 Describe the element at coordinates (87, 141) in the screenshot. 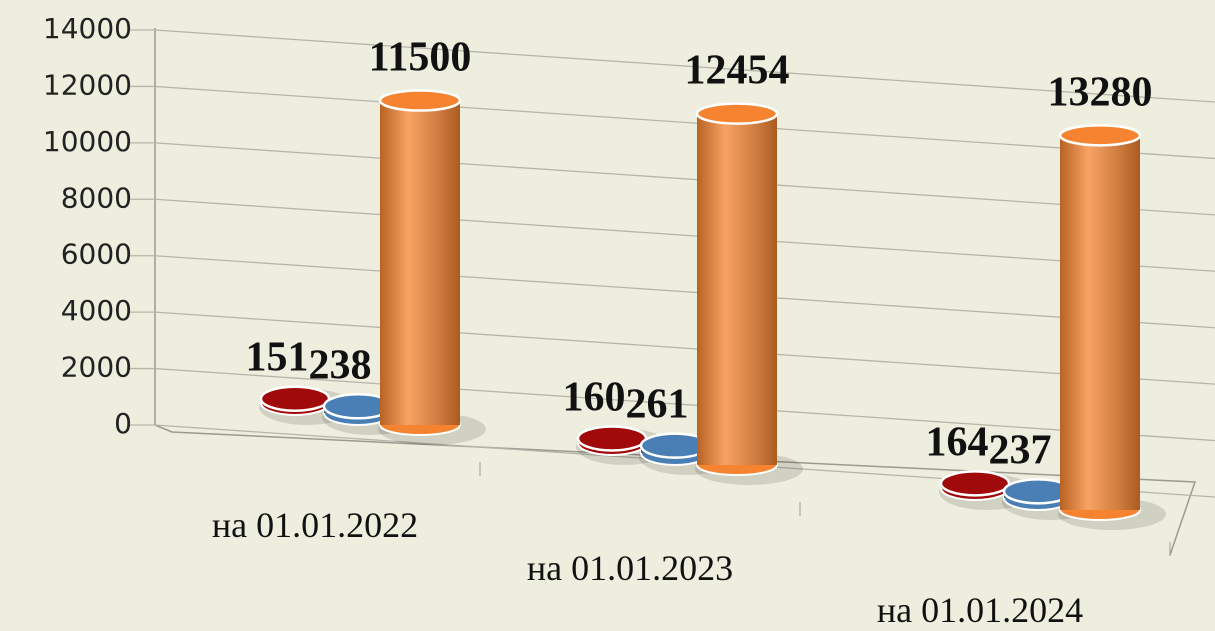

I see `y-tick-label: 10000` at that location.